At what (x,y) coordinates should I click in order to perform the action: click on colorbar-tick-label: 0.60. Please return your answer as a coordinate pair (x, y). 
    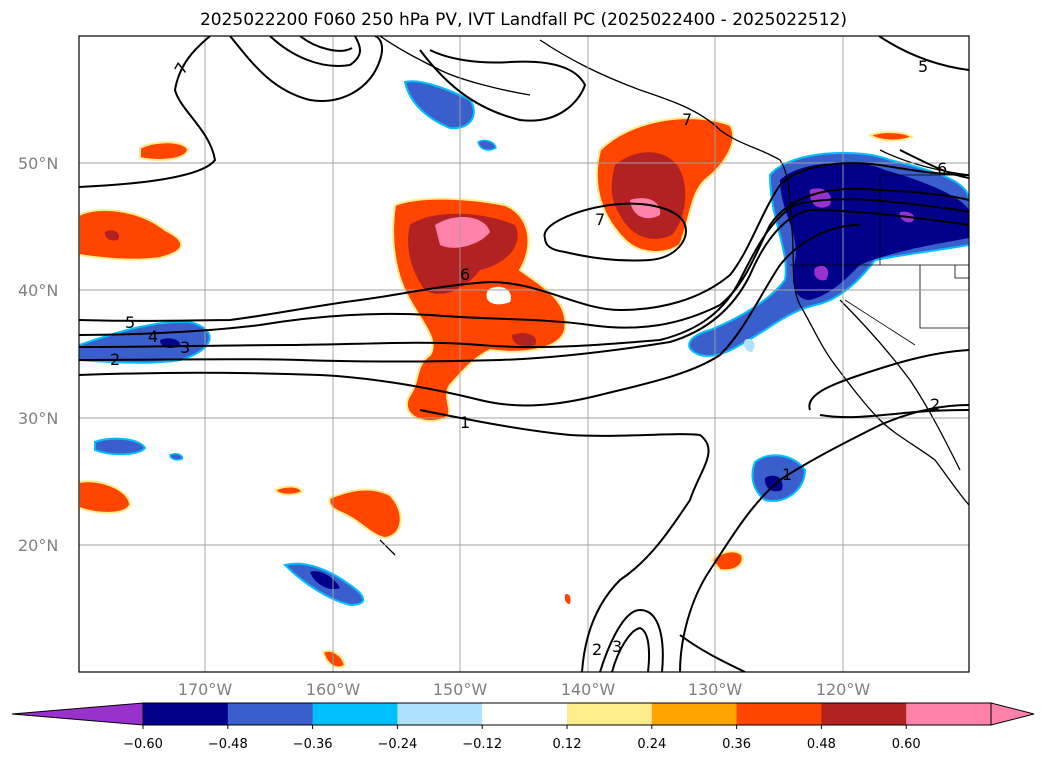
    Looking at the image, I should click on (906, 744).